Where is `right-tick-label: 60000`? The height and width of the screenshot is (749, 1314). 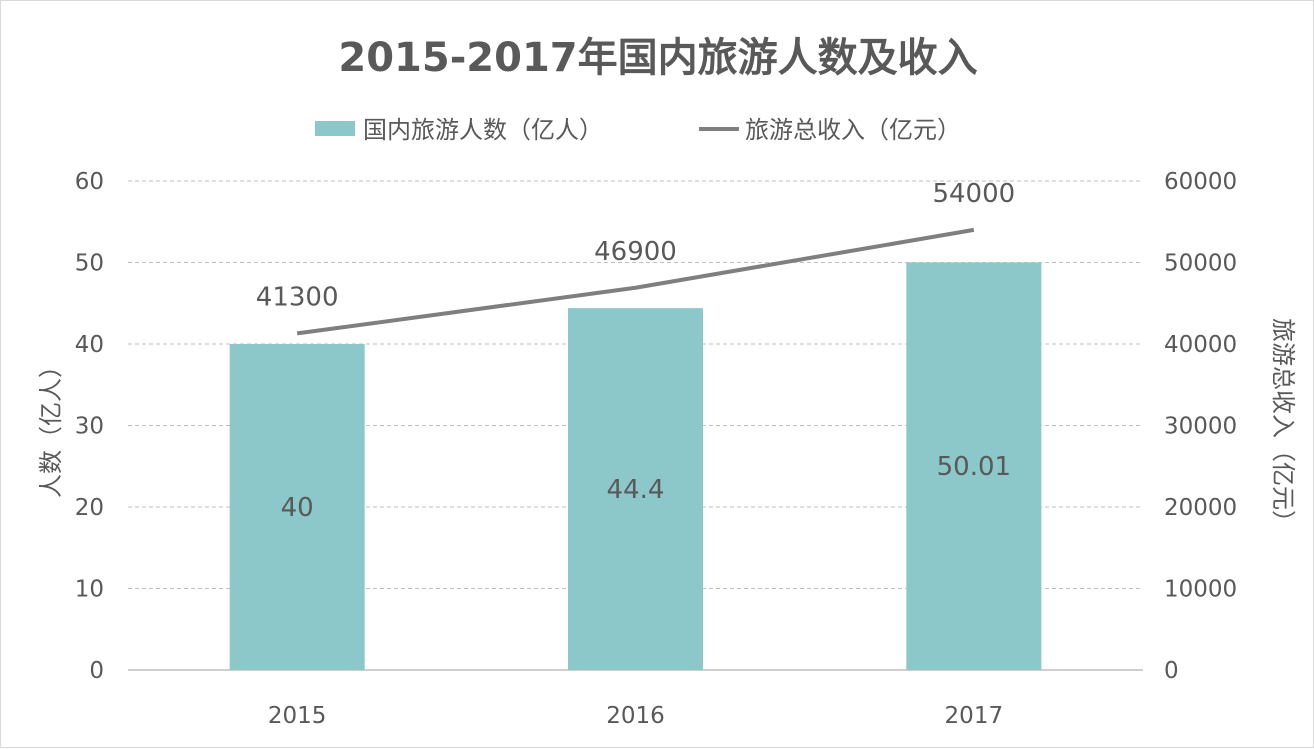 right-tick-label: 60000 is located at coordinates (1200, 182).